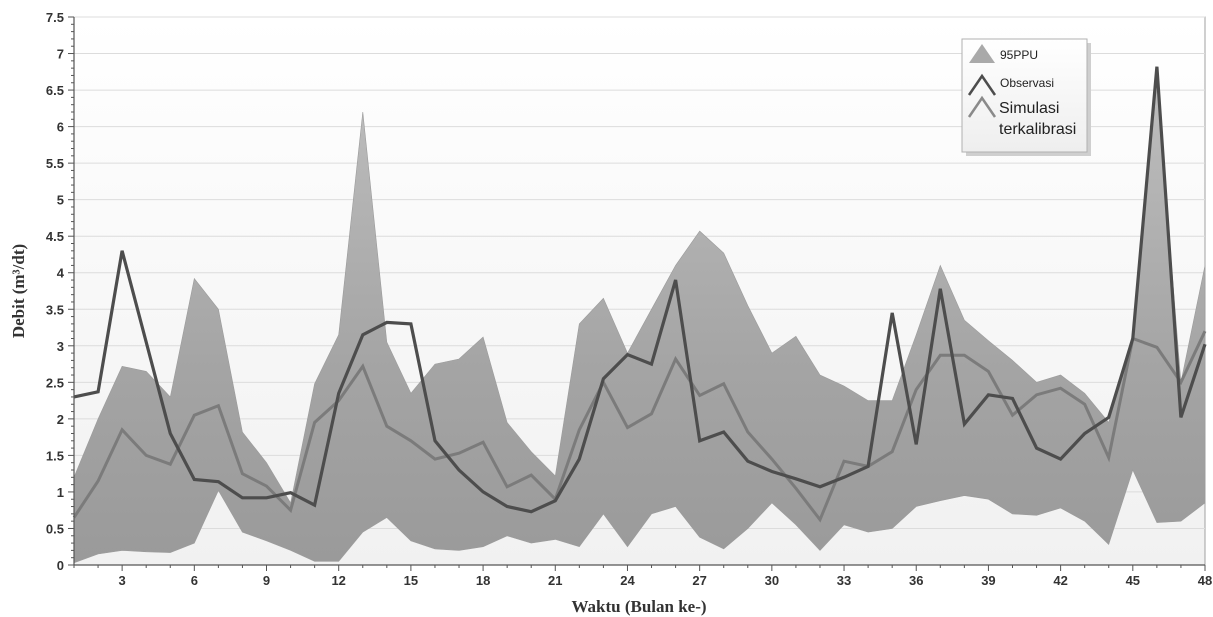 Image resolution: width=1213 pixels, height=617 pixels. Describe the element at coordinates (60, 419) in the screenshot. I see `y-tick-label: 2` at that location.